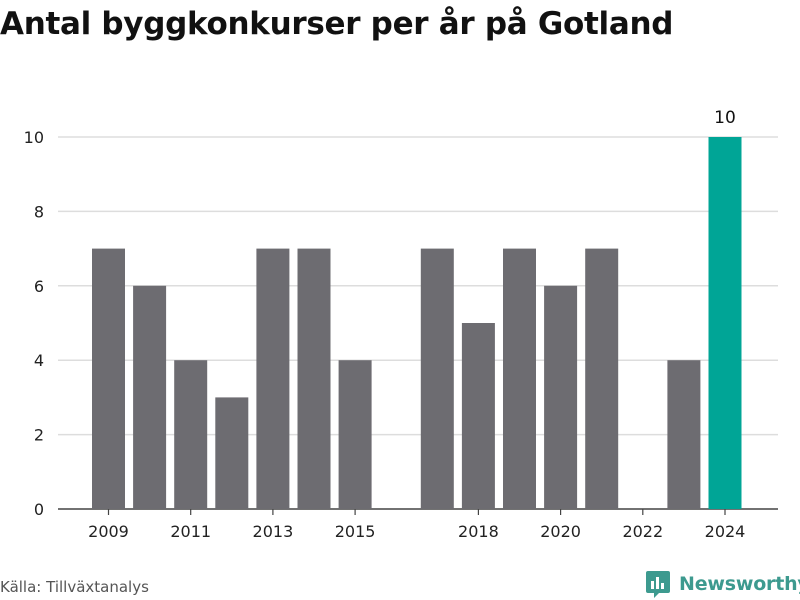  Describe the element at coordinates (739, 584) in the screenshot. I see `brand-name: Newsworthy` at that location.